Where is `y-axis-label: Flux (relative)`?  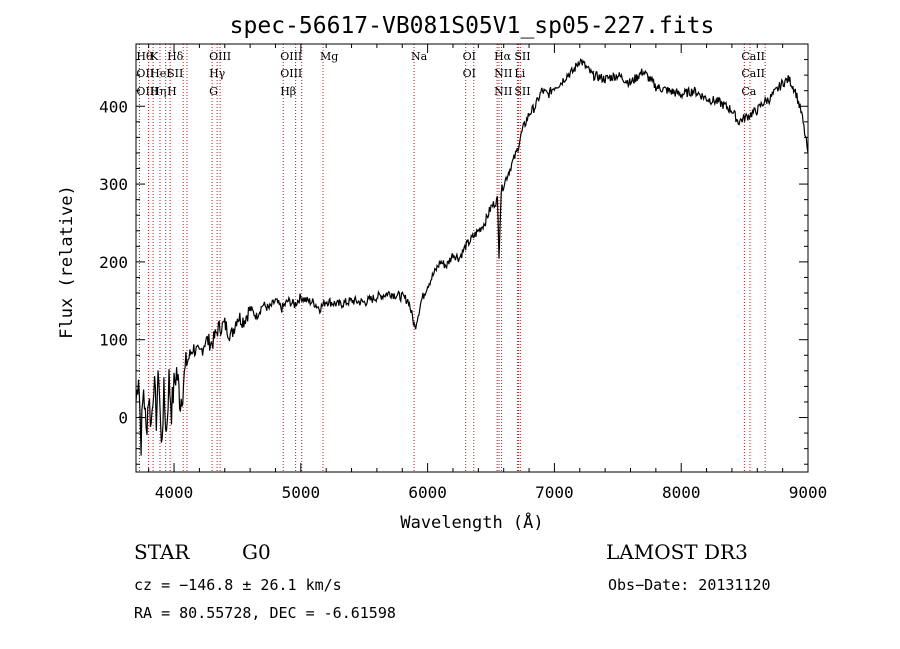 y-axis-label: Flux (relative) is located at coordinates (67, 262).